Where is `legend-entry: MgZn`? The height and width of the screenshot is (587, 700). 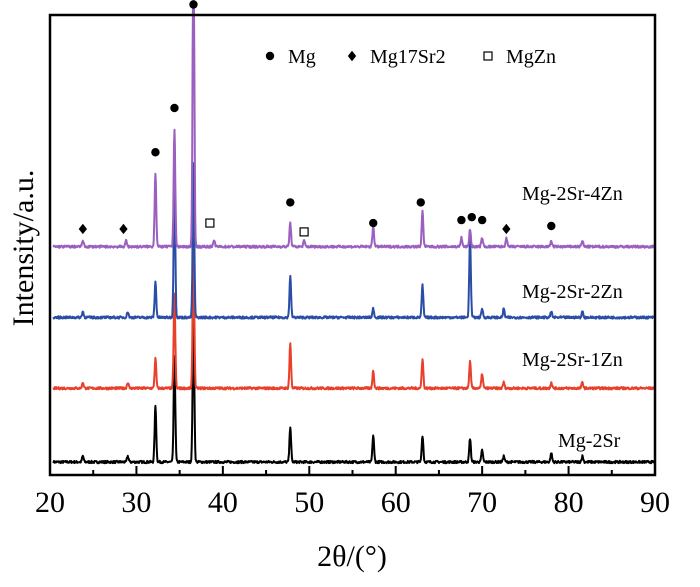 legend-entry: MgZn is located at coordinates (519, 57).